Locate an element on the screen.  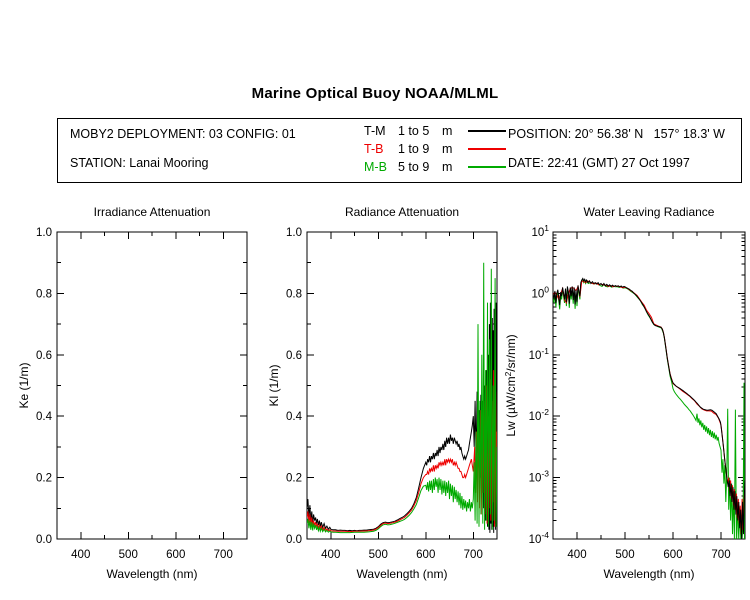
y-tick-label: 10⁻³ is located at coordinates (539, 477).